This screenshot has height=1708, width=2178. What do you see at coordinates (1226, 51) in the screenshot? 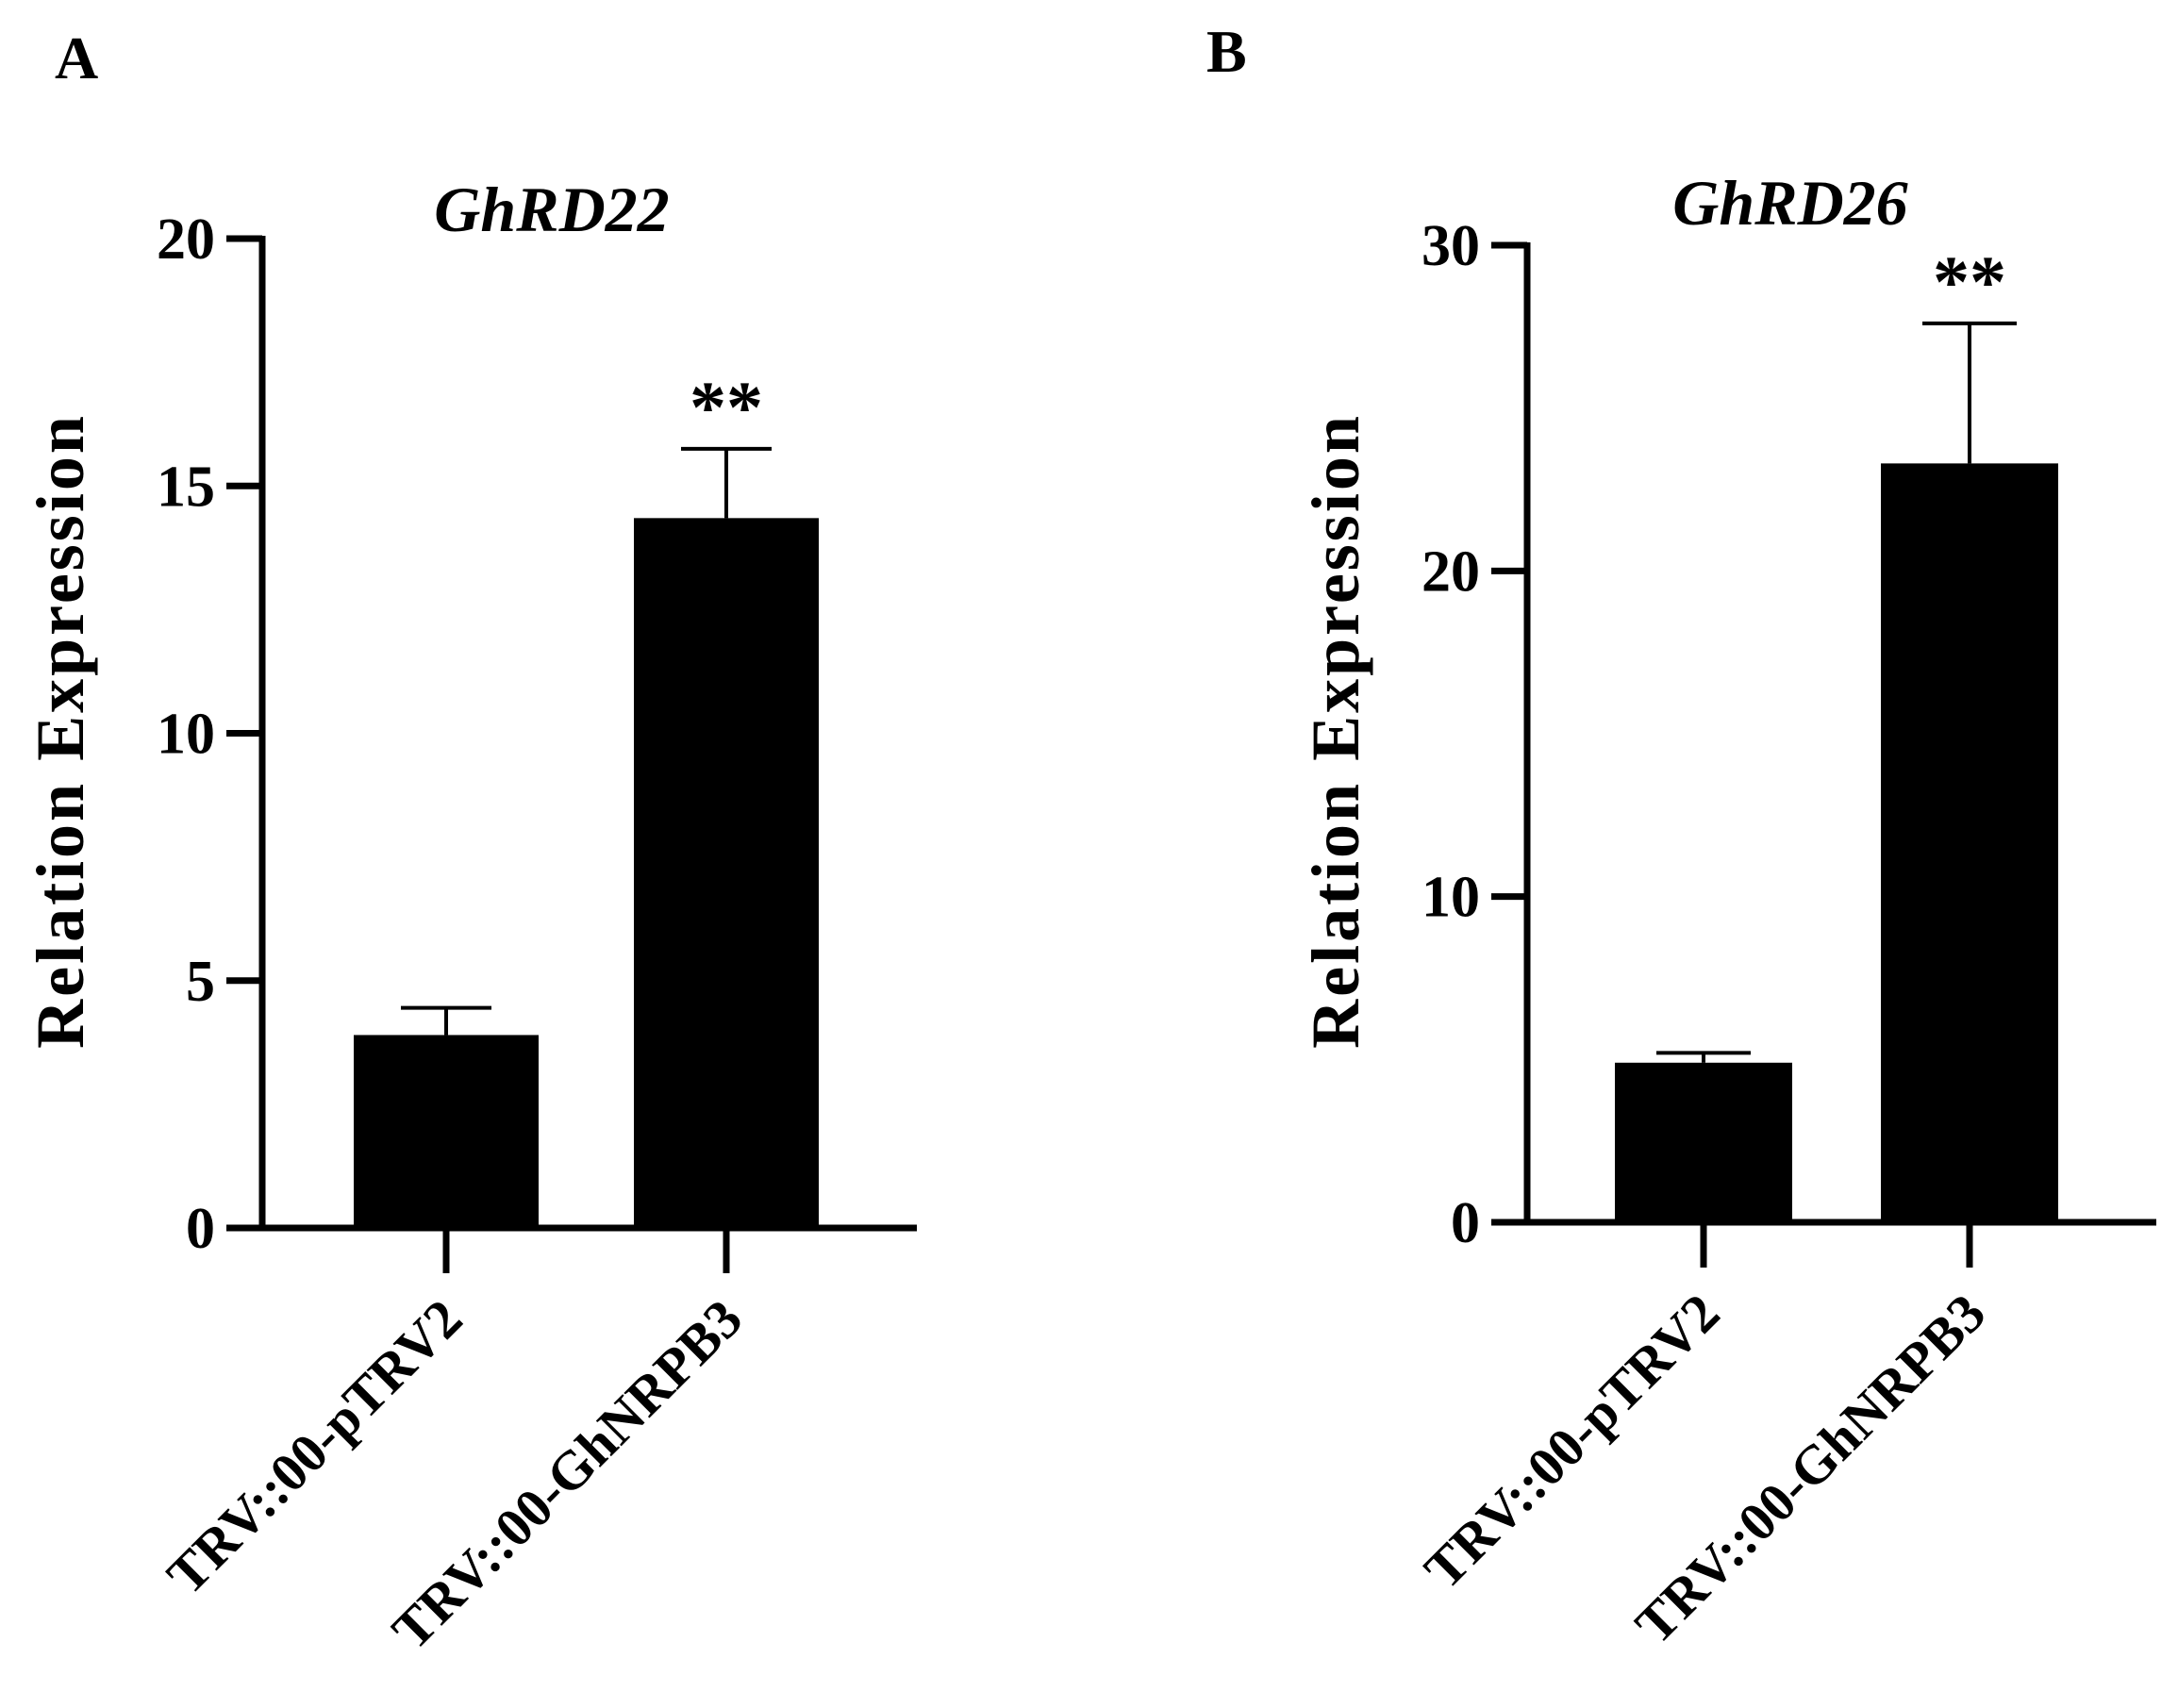
I see `panel-label-b: B` at bounding box center [1226, 51].